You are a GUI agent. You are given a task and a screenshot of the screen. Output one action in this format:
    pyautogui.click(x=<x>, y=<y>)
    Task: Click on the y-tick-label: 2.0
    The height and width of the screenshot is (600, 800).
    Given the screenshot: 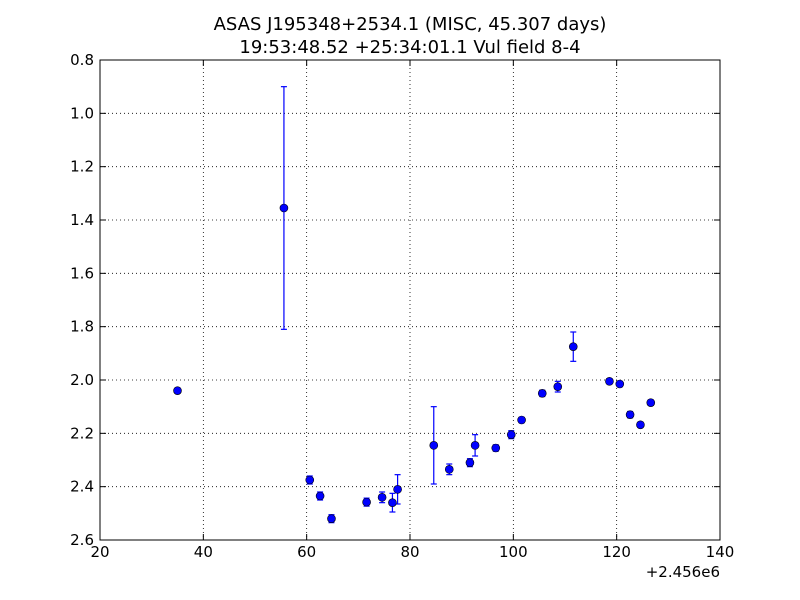 What is the action you would take?
    pyautogui.click(x=82, y=380)
    